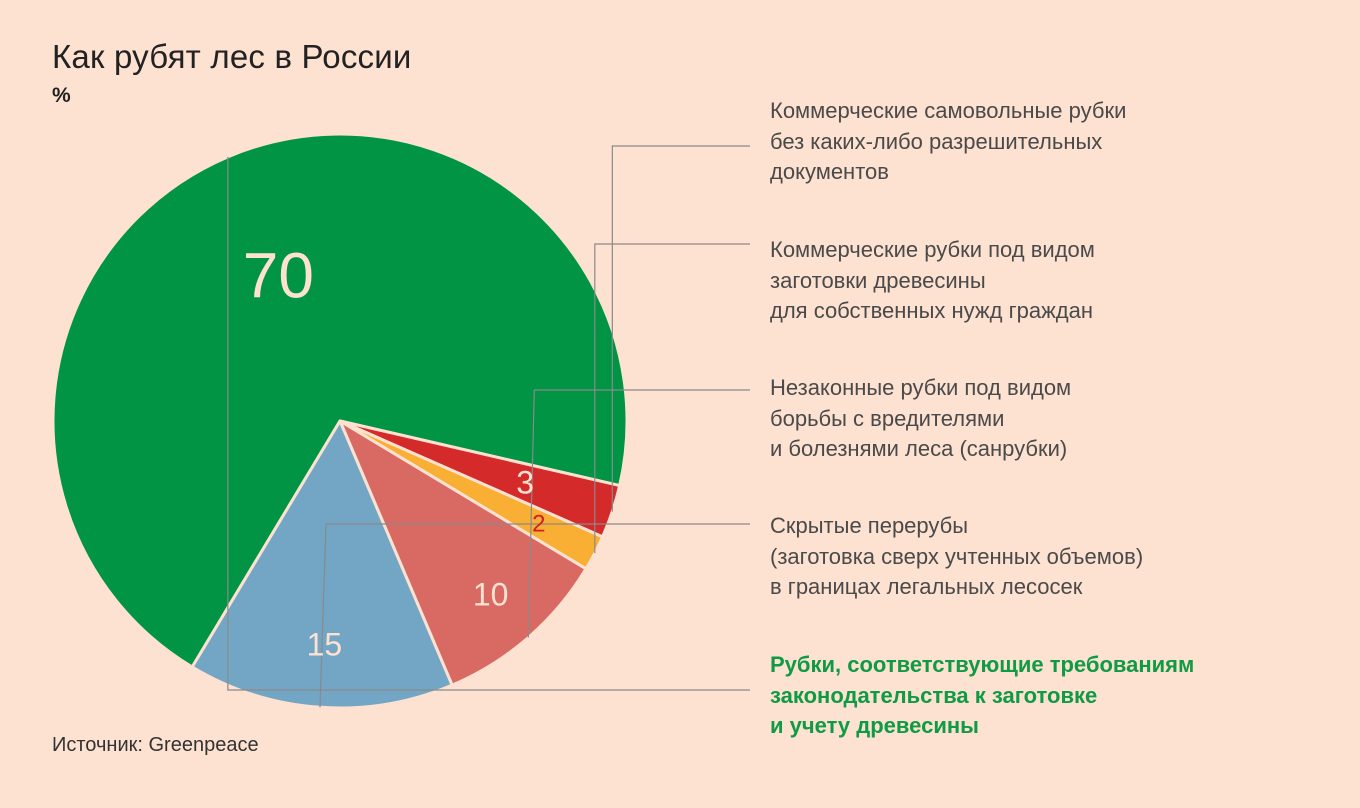  I want to click on leader-line-sanitary, so click(638, 513).